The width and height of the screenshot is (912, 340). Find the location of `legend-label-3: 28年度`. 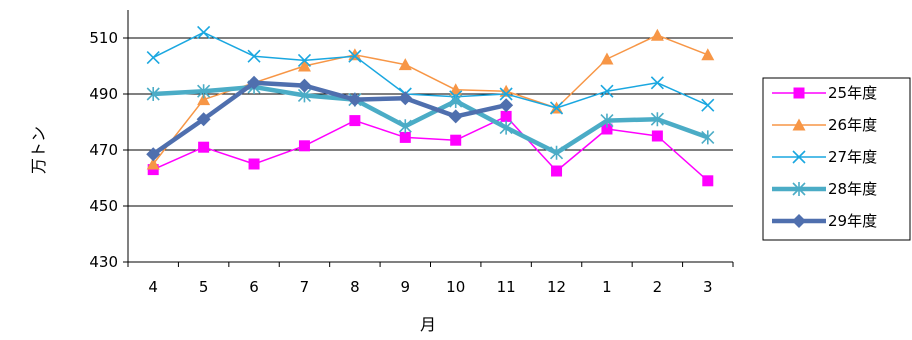

legend-label-3: 28年度 is located at coordinates (852, 189).